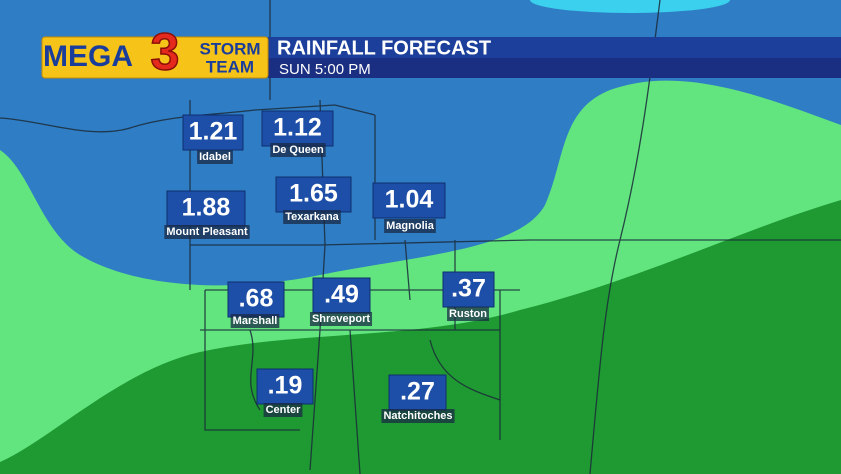  I want to click on city-marker: 1.12 De Queen, so click(297, 133).